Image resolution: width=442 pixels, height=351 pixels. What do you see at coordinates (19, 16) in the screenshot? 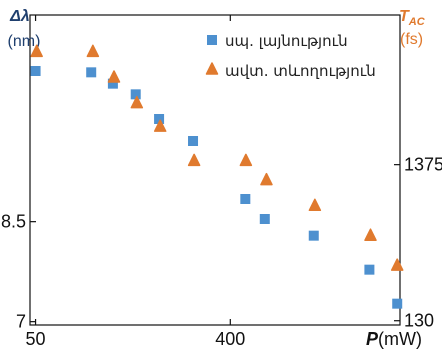
I see `y-left-axis-symbol: Δλ` at bounding box center [19, 16].